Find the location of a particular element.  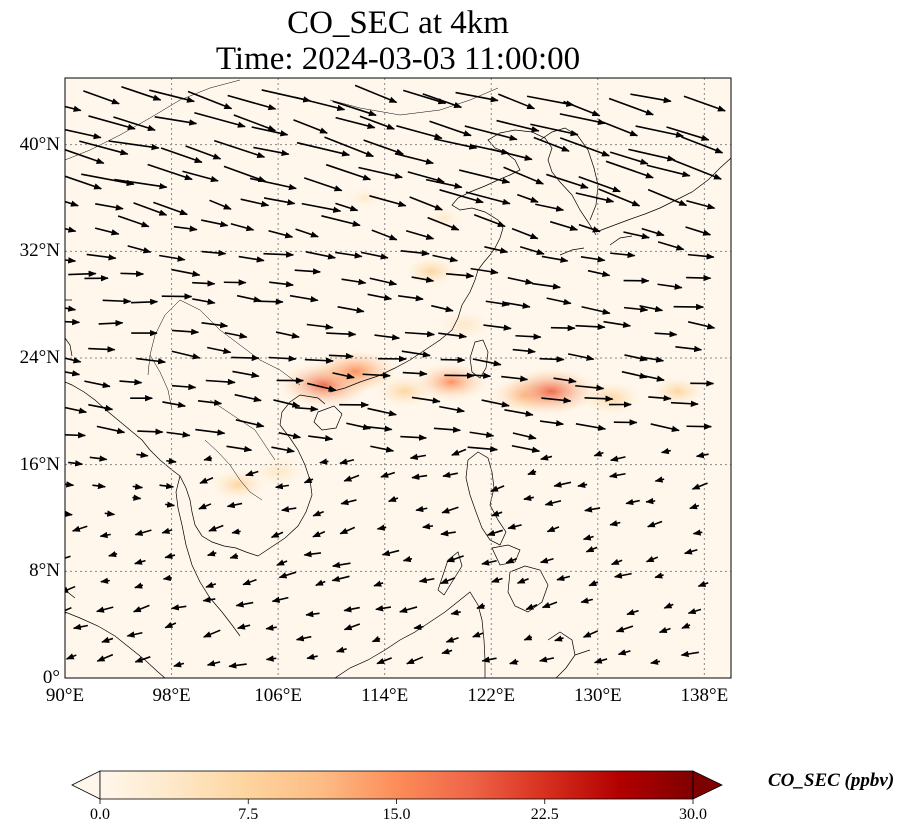

latitude-tick-label: 16°N is located at coordinates (39, 464).